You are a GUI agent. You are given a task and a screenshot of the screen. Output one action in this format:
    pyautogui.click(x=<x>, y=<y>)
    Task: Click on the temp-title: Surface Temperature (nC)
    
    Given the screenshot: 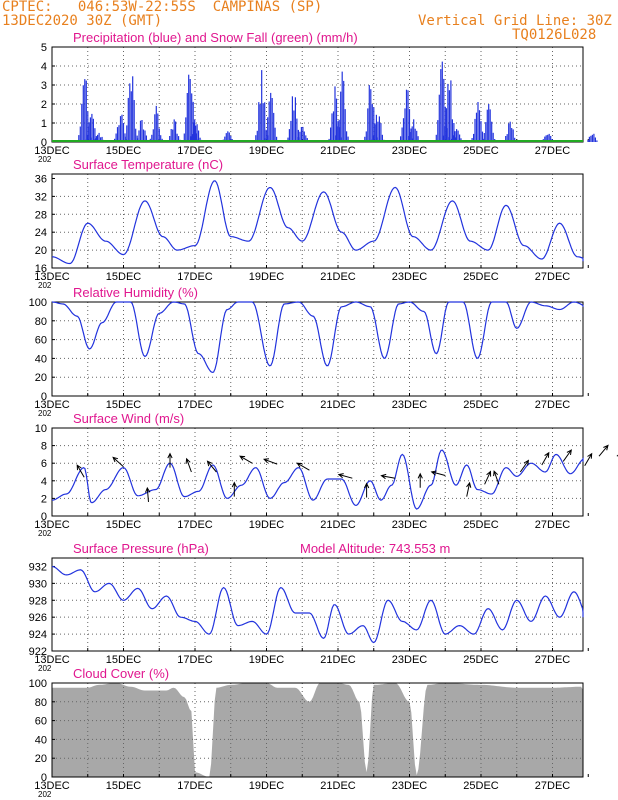 What is the action you would take?
    pyautogui.click(x=148, y=164)
    